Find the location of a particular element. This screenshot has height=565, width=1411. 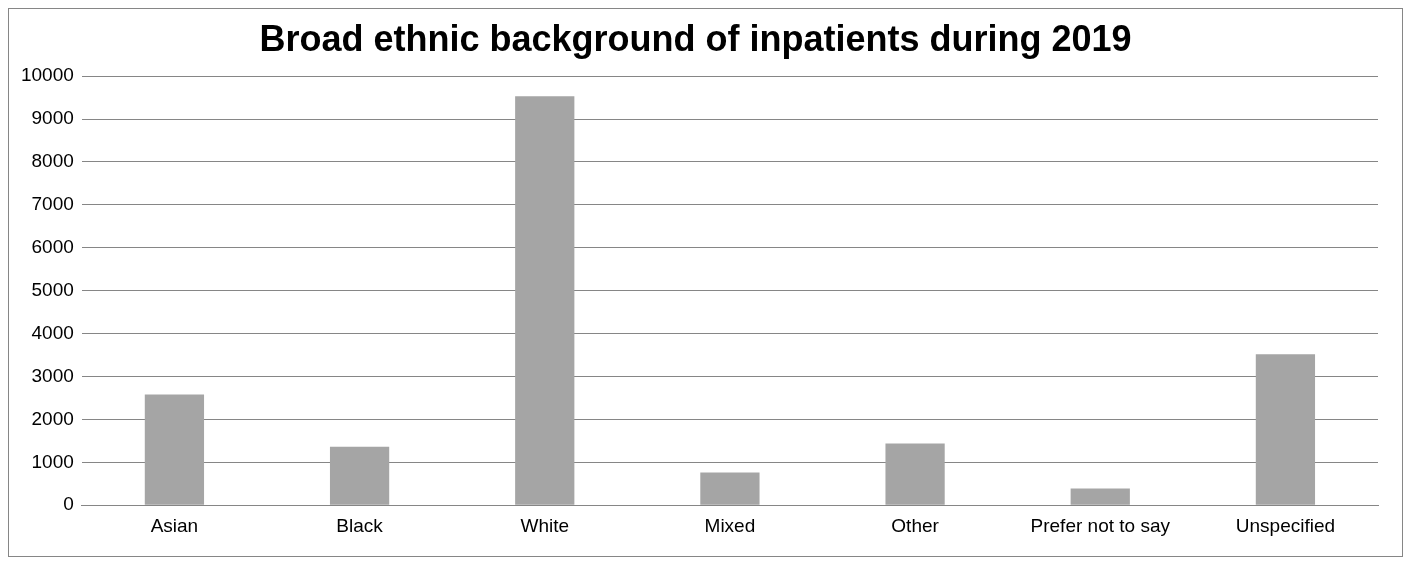

x-tick-label: Mixed is located at coordinates (730, 525).